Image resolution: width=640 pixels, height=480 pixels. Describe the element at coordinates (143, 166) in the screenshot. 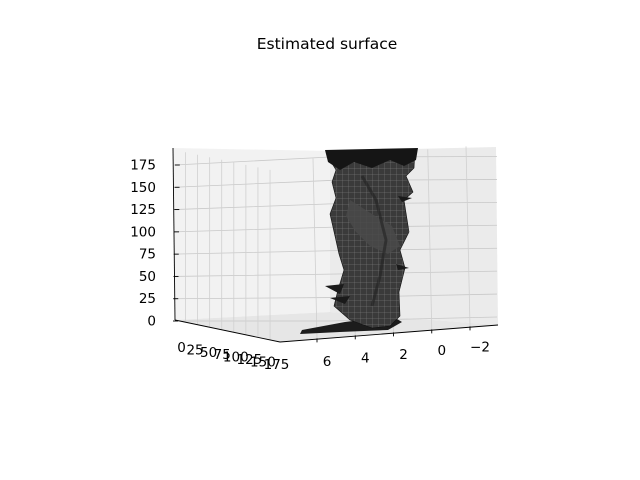

I see `z-tick-label: 175` at that location.